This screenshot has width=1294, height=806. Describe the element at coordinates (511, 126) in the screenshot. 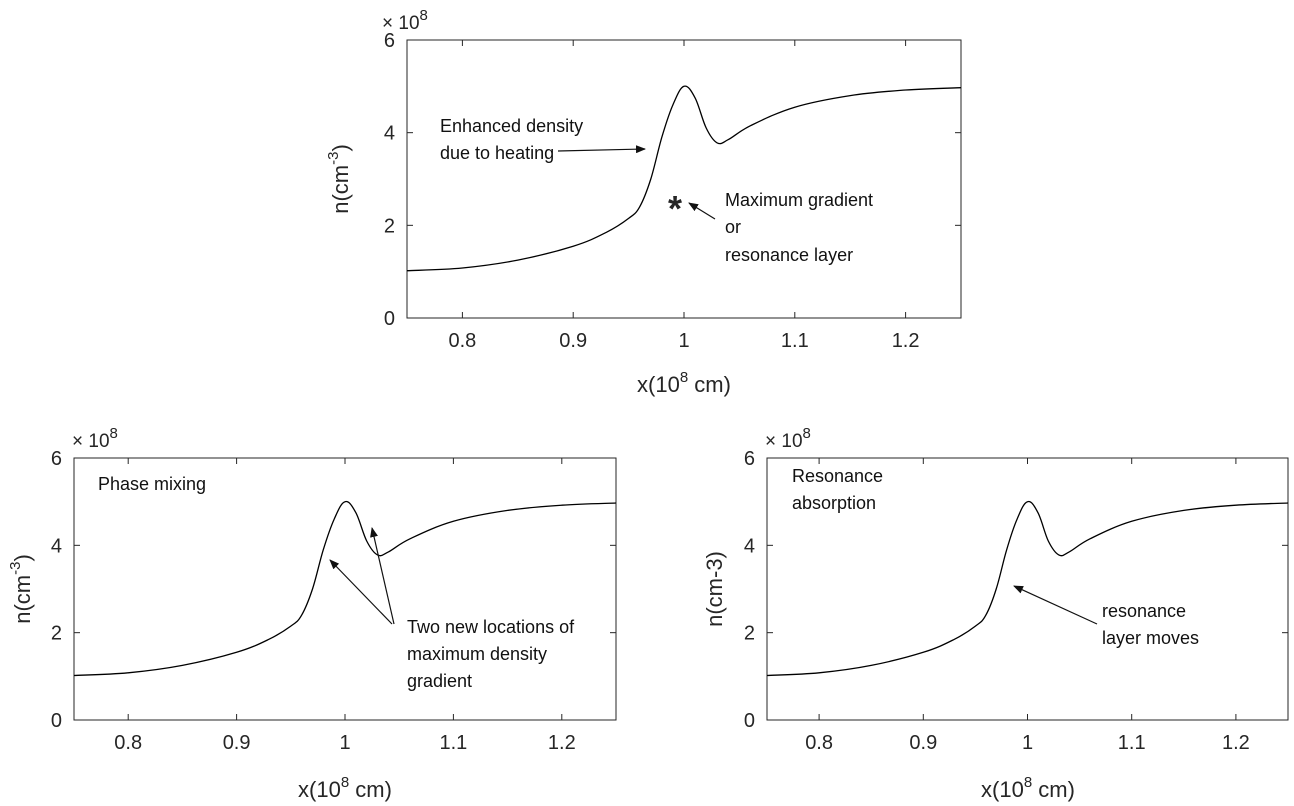

I see `annotation-heating-line1: Enhanced density` at that location.